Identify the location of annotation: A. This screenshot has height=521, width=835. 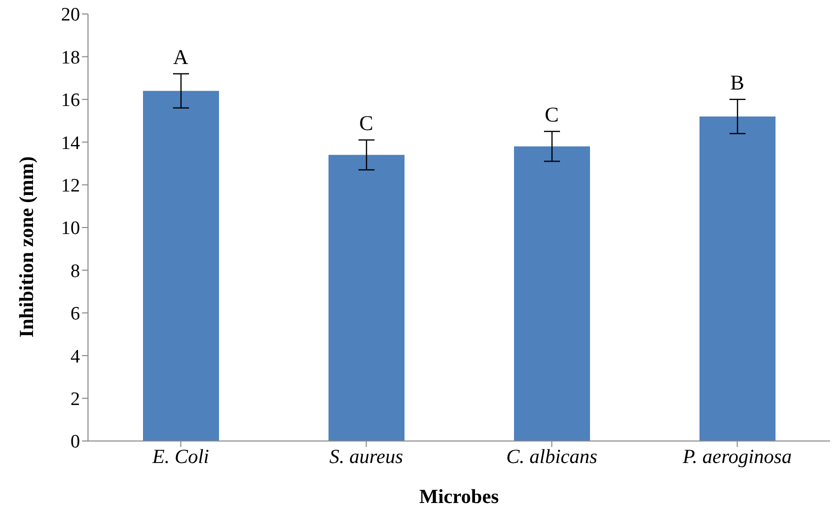
(181, 56).